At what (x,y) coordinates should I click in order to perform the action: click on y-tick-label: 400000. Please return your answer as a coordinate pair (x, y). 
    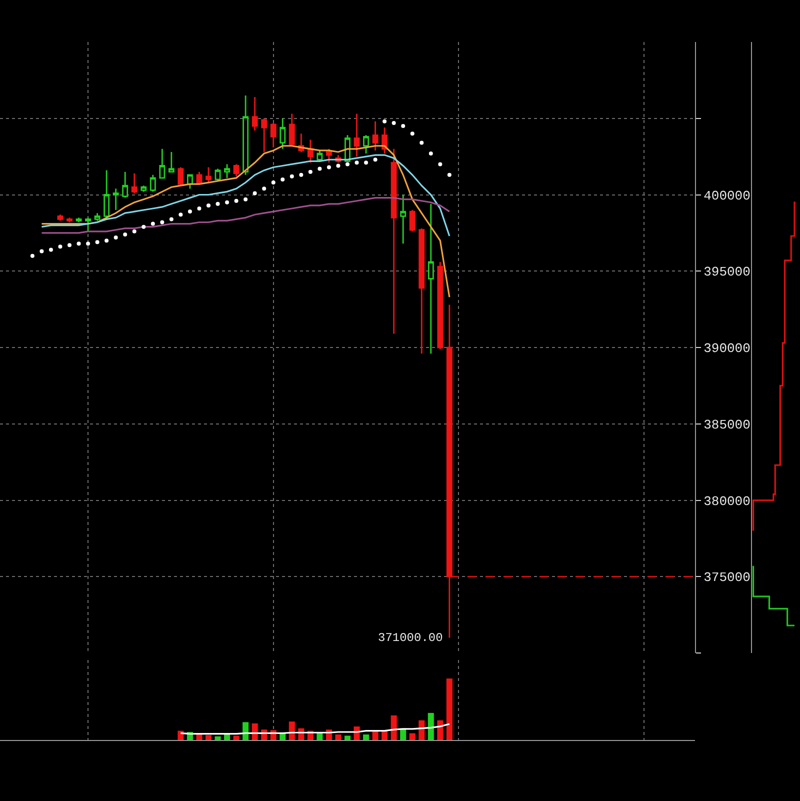
    Looking at the image, I should click on (727, 196).